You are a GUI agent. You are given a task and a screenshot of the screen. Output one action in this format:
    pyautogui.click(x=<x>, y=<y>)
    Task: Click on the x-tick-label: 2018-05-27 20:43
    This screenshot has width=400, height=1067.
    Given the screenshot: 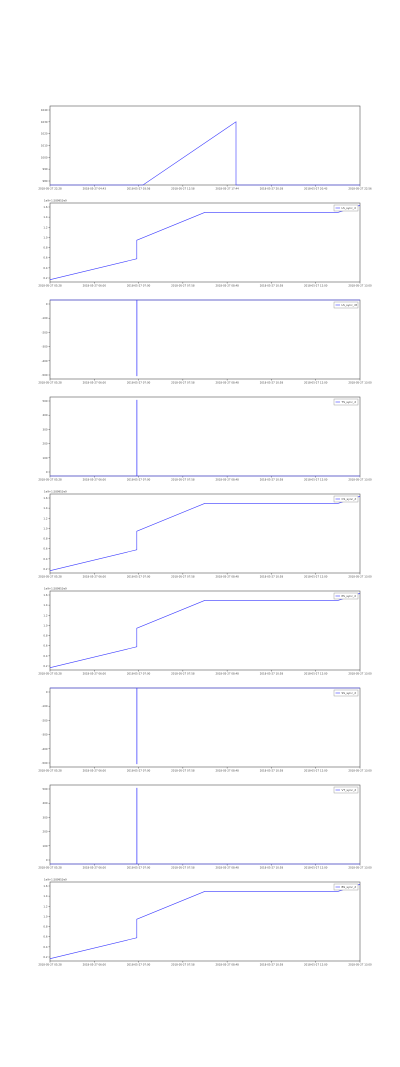 What is the action you would take?
    pyautogui.click(x=316, y=189)
    